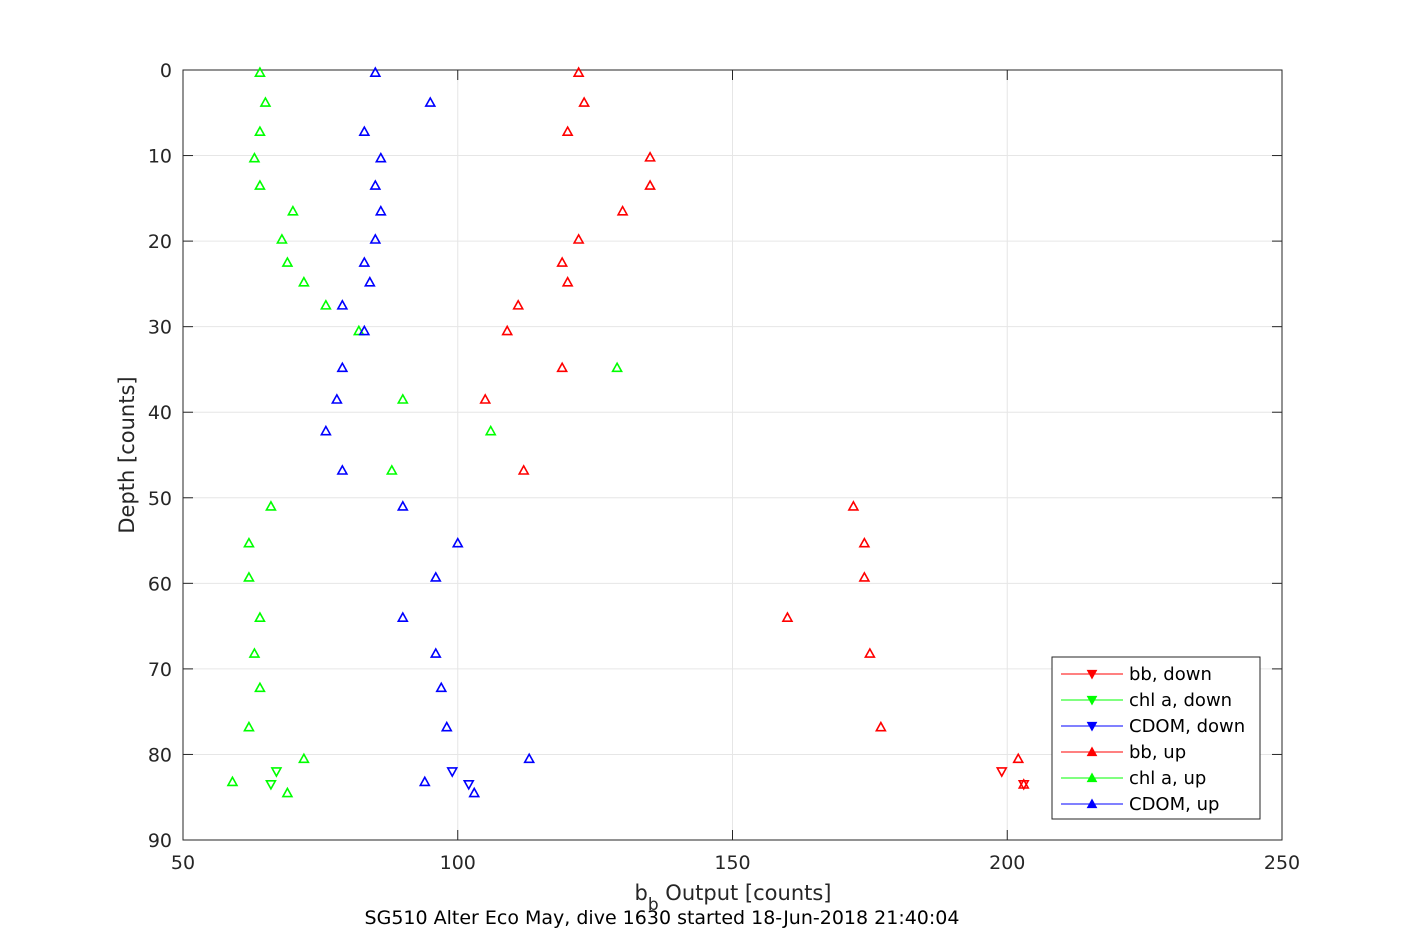 This screenshot has width=1417, height=945. I want to click on legend-item: CDOM, down, so click(1153, 726).